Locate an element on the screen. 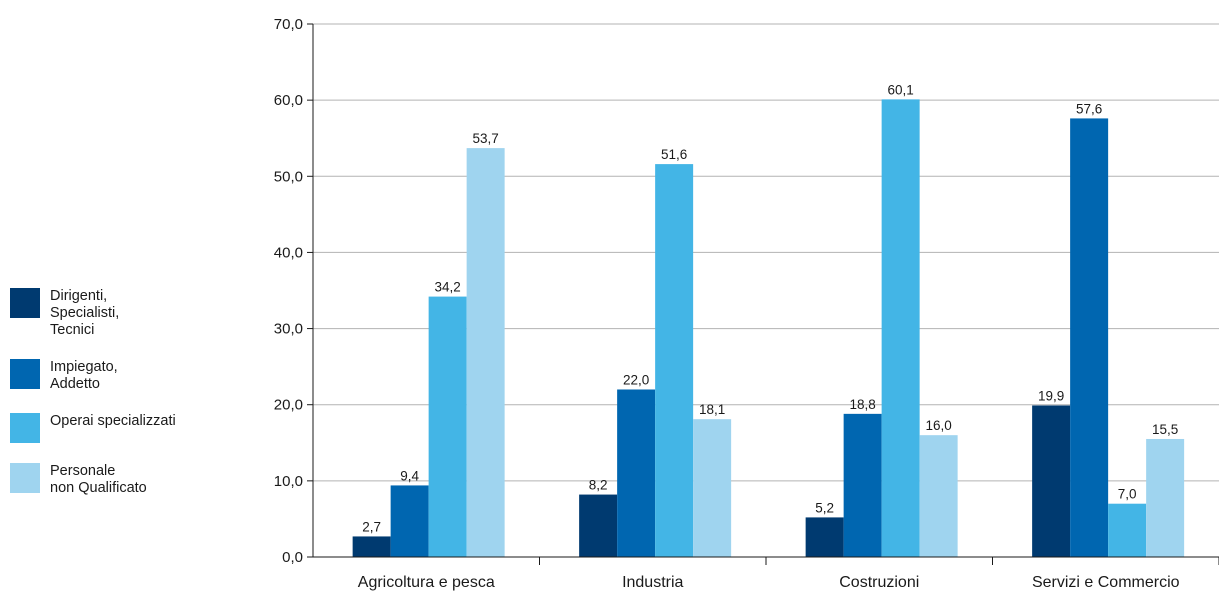 The image size is (1219, 597). legend-item: Personale non Qualificato is located at coordinates (112, 480).